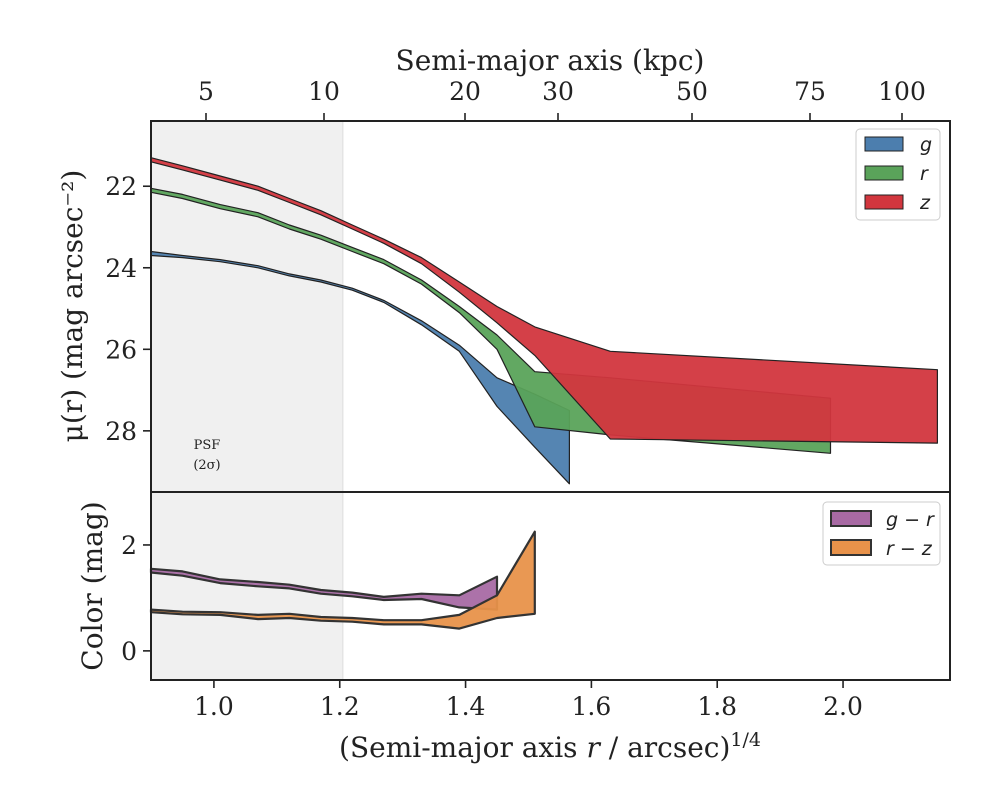  I want to click on top-tick-label: 75, so click(810, 91).